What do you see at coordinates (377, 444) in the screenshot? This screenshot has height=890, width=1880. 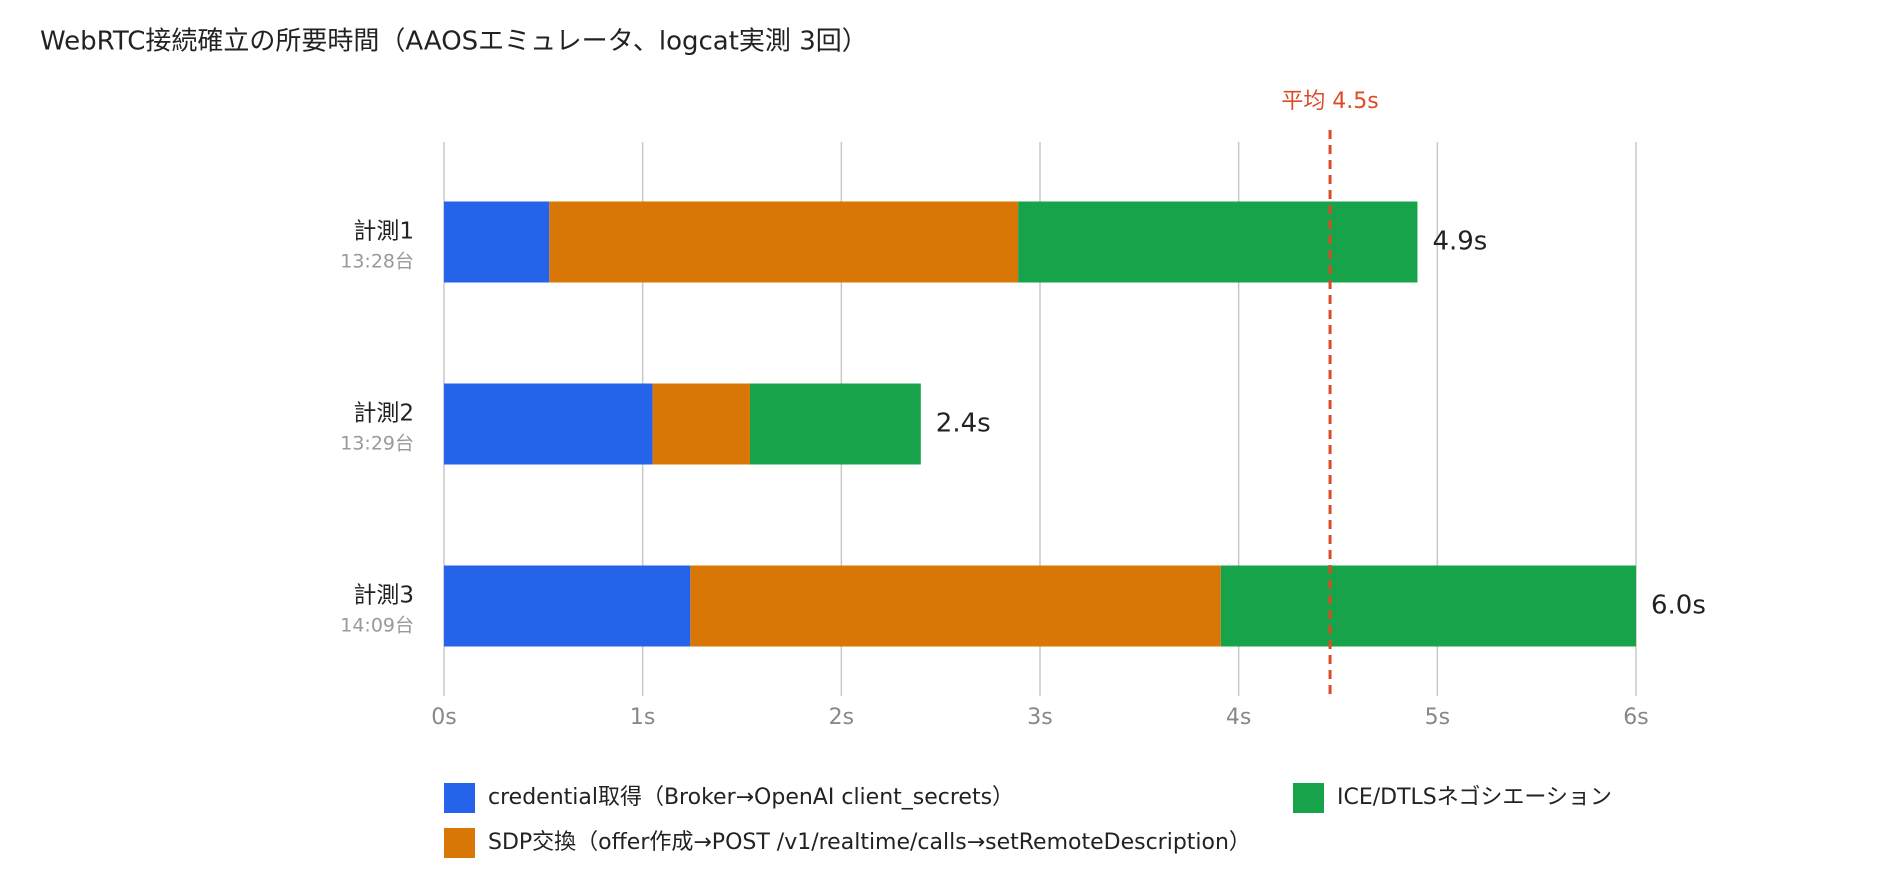 I see `category-sublabel: 13:29台` at bounding box center [377, 444].